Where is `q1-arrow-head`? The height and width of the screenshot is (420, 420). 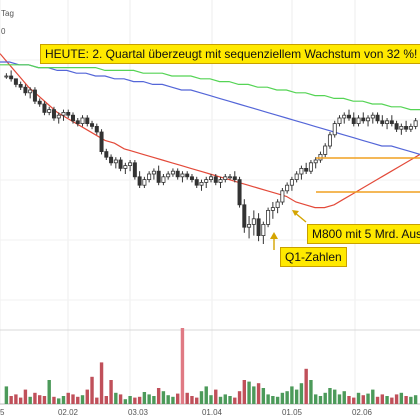
q1-arrow-head is located at coordinates (274, 235).